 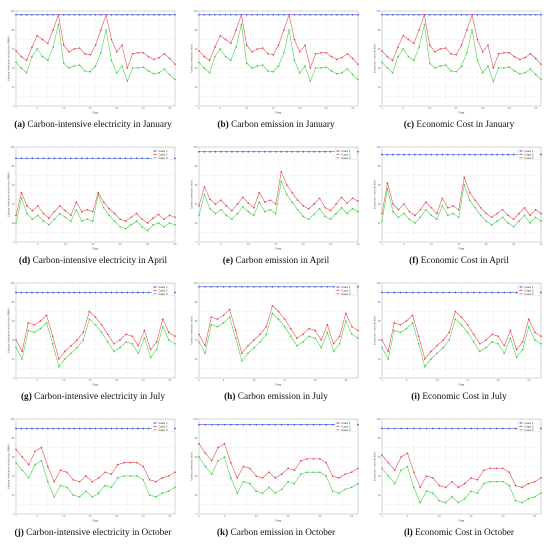 What do you see at coordinates (148, 244) in the screenshot?
I see `x-tick-label: 25` at bounding box center [148, 244].